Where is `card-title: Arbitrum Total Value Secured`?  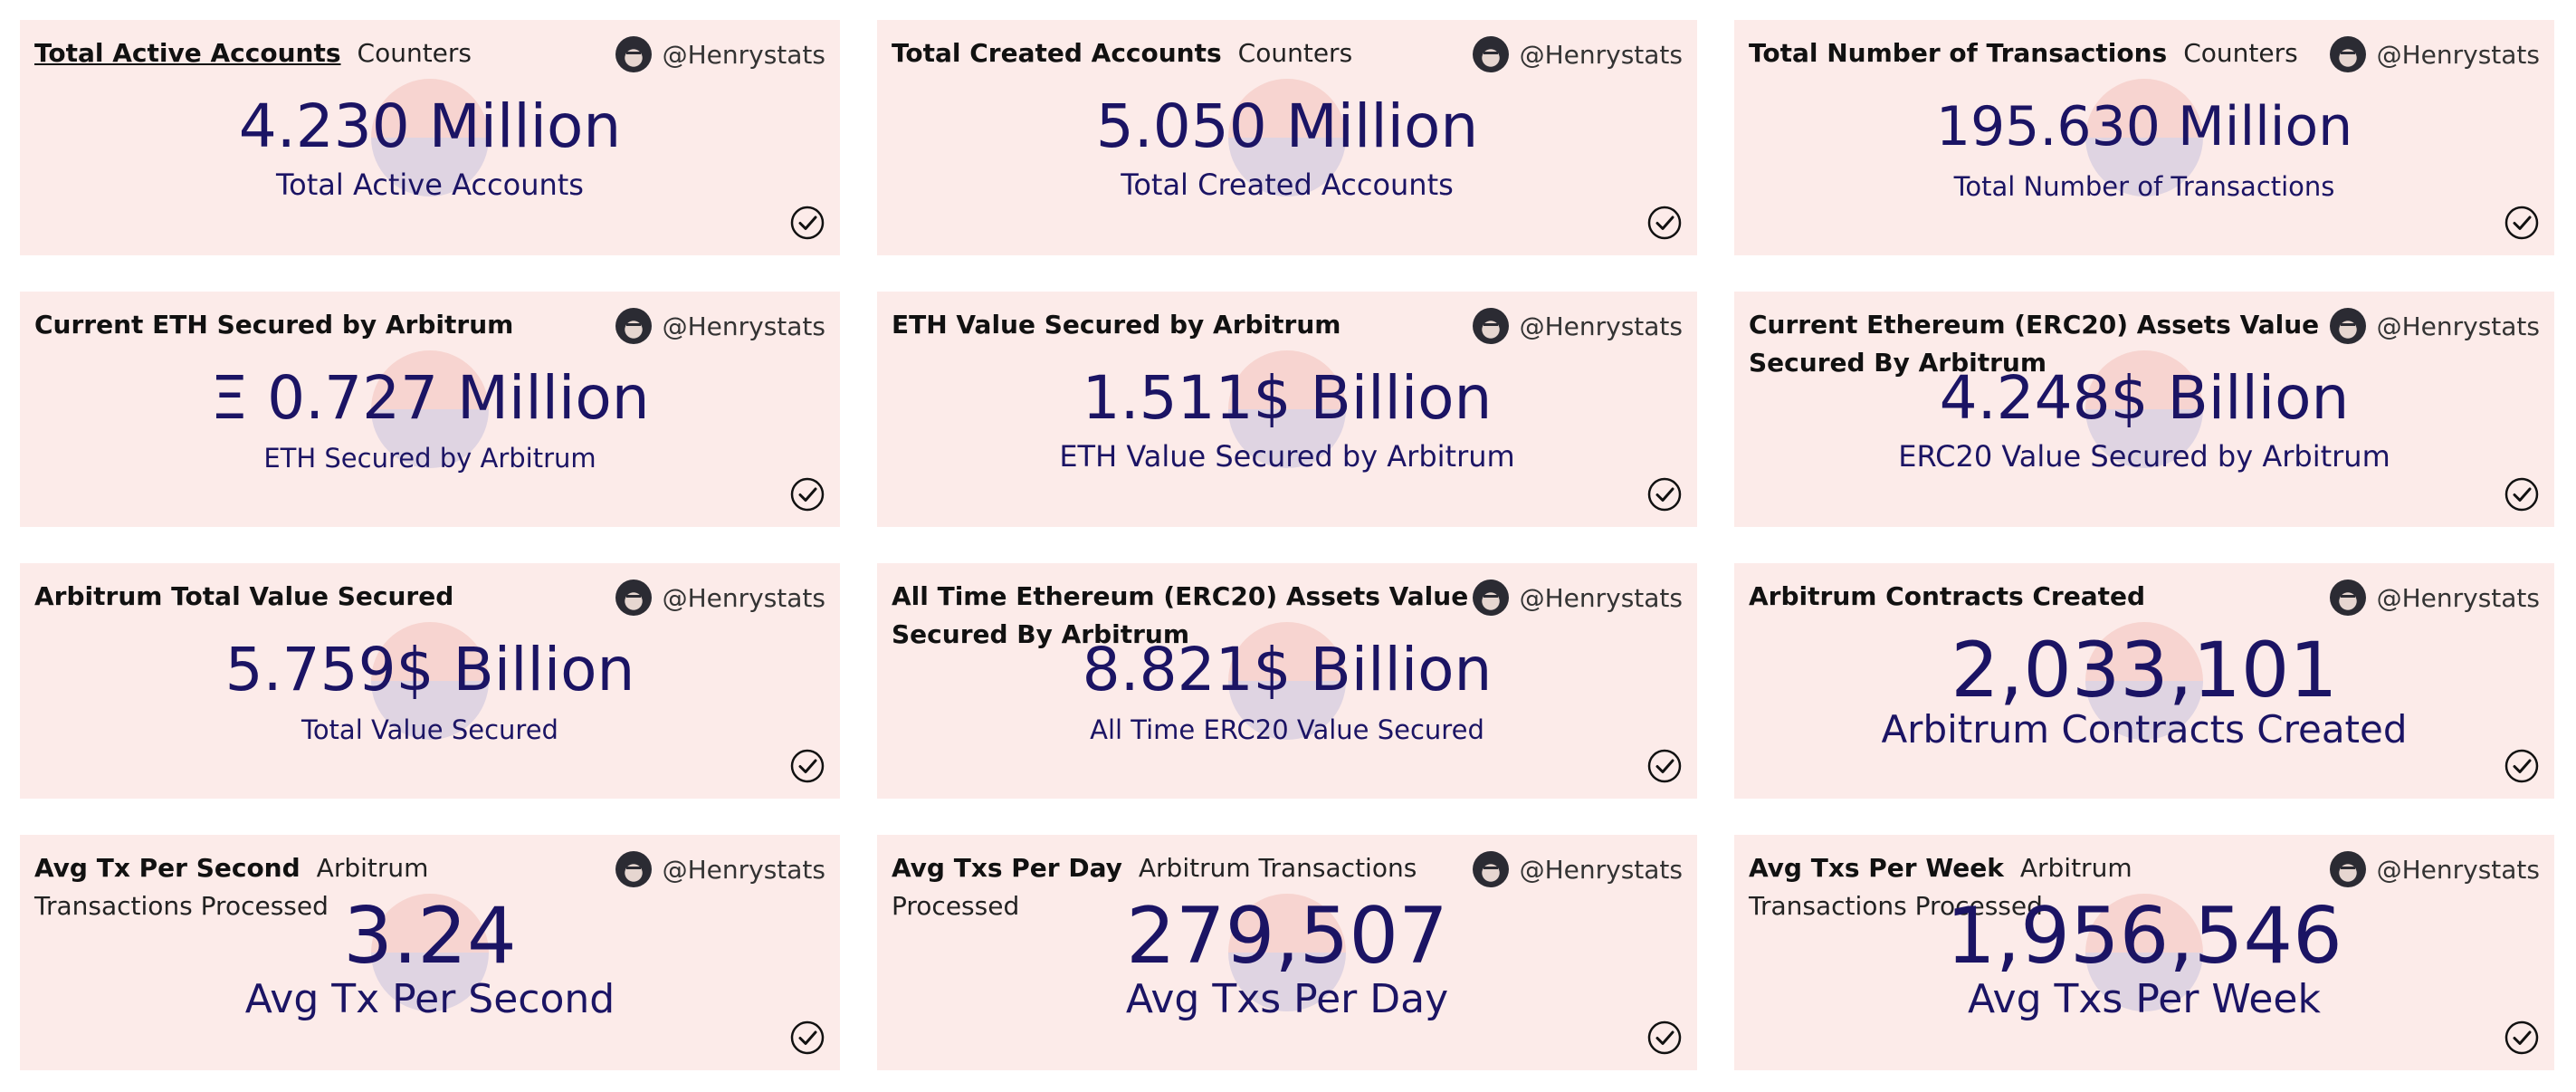
card-title: Arbitrum Total Value Secured is located at coordinates (351, 597).